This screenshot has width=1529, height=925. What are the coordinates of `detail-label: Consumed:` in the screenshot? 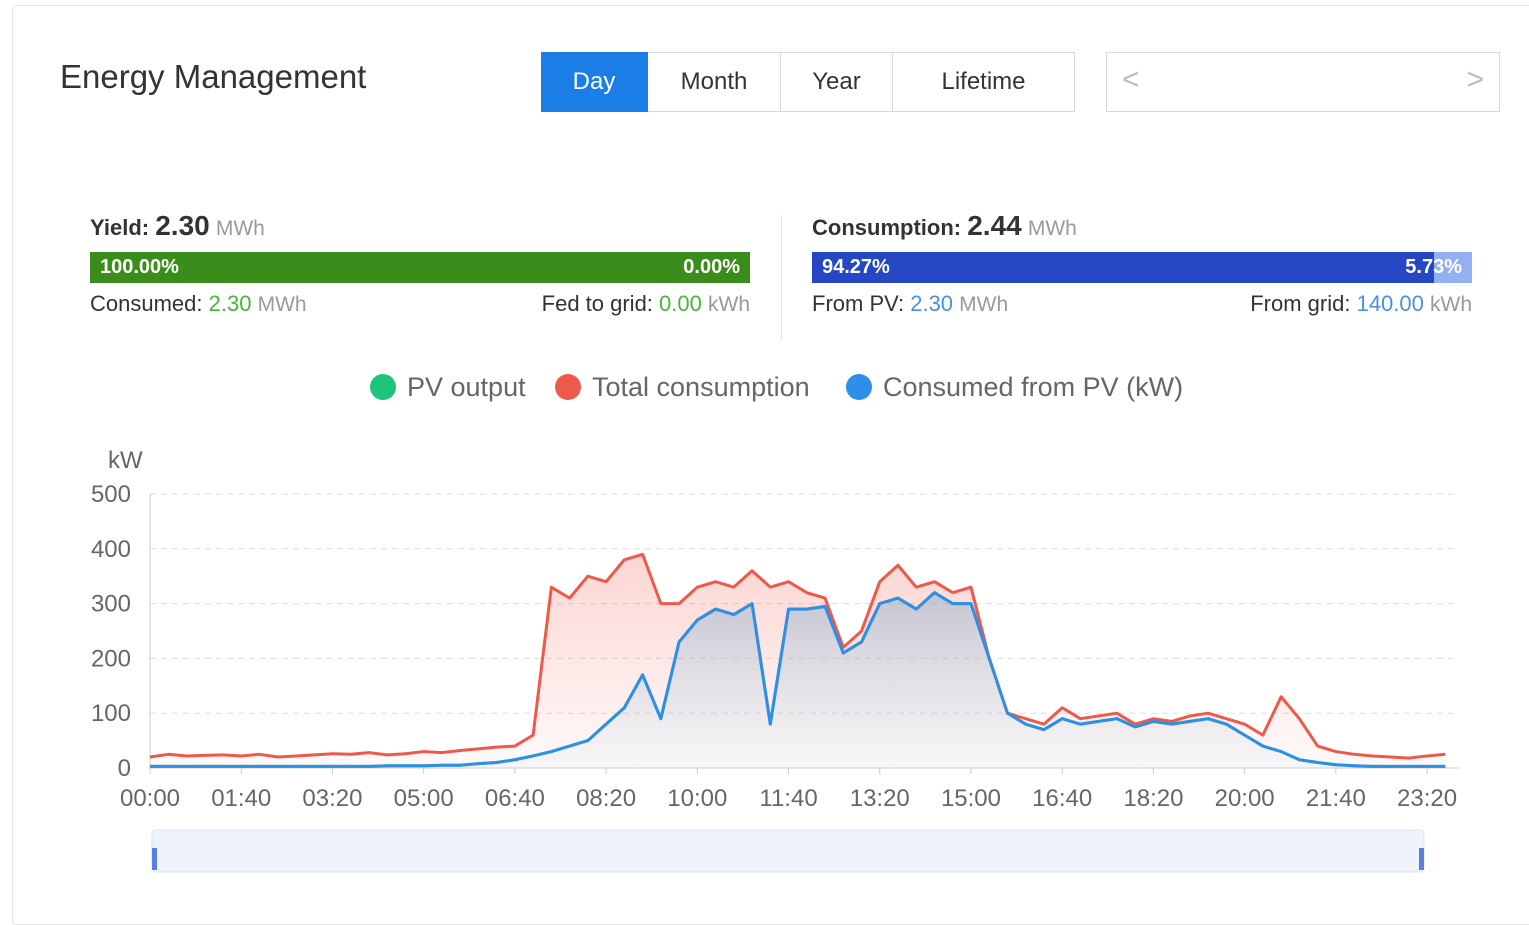 It's located at (146, 303).